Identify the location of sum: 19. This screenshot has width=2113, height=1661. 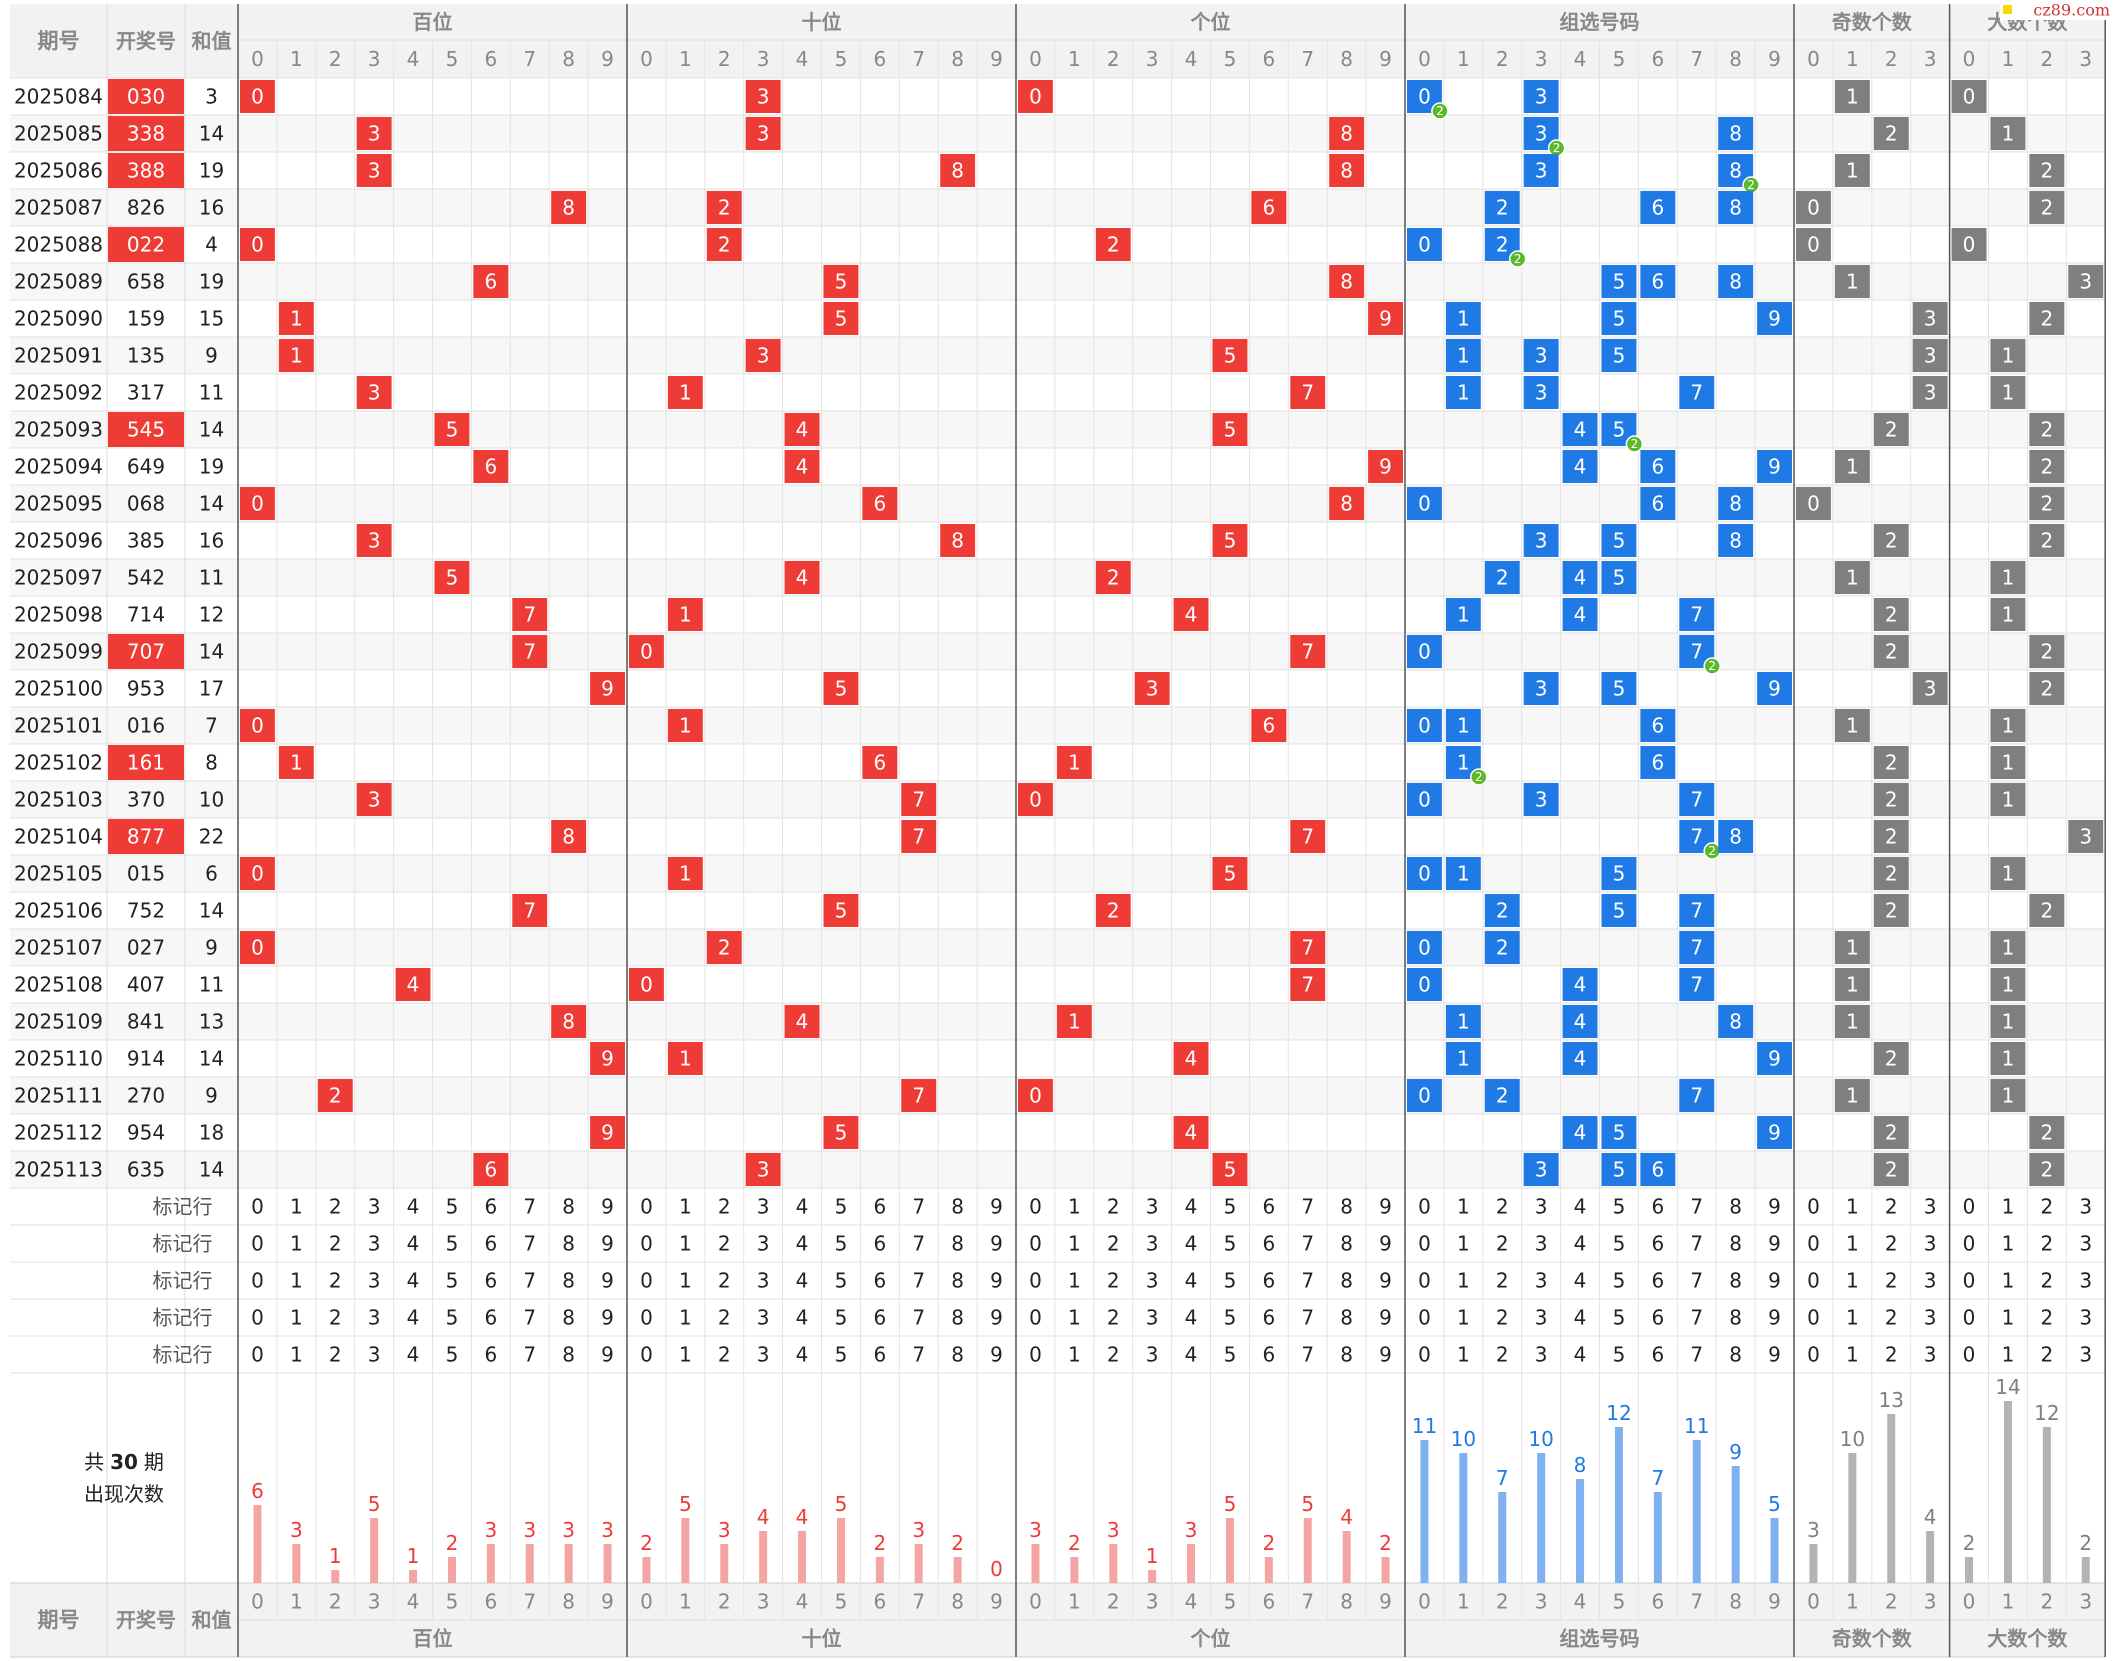
(211, 282).